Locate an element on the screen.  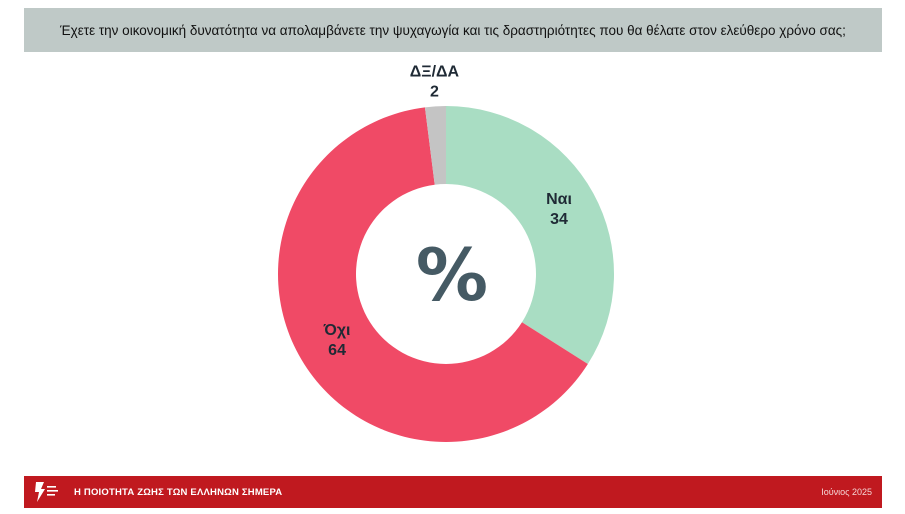
center-percent-symbol: % is located at coordinates (452, 275).